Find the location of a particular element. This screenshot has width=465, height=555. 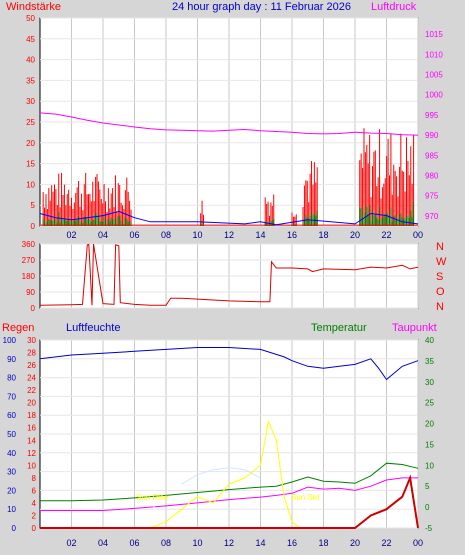

temperature-axis-tick: 10 is located at coordinates (429, 465).